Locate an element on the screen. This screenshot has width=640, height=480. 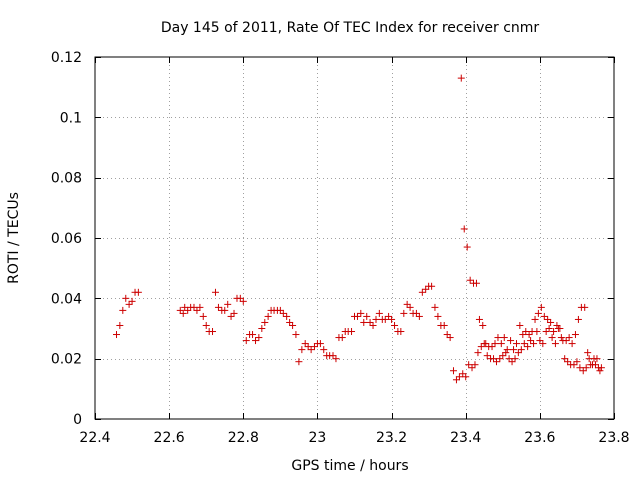
y-tick-label: 0.06 is located at coordinates (66, 239).